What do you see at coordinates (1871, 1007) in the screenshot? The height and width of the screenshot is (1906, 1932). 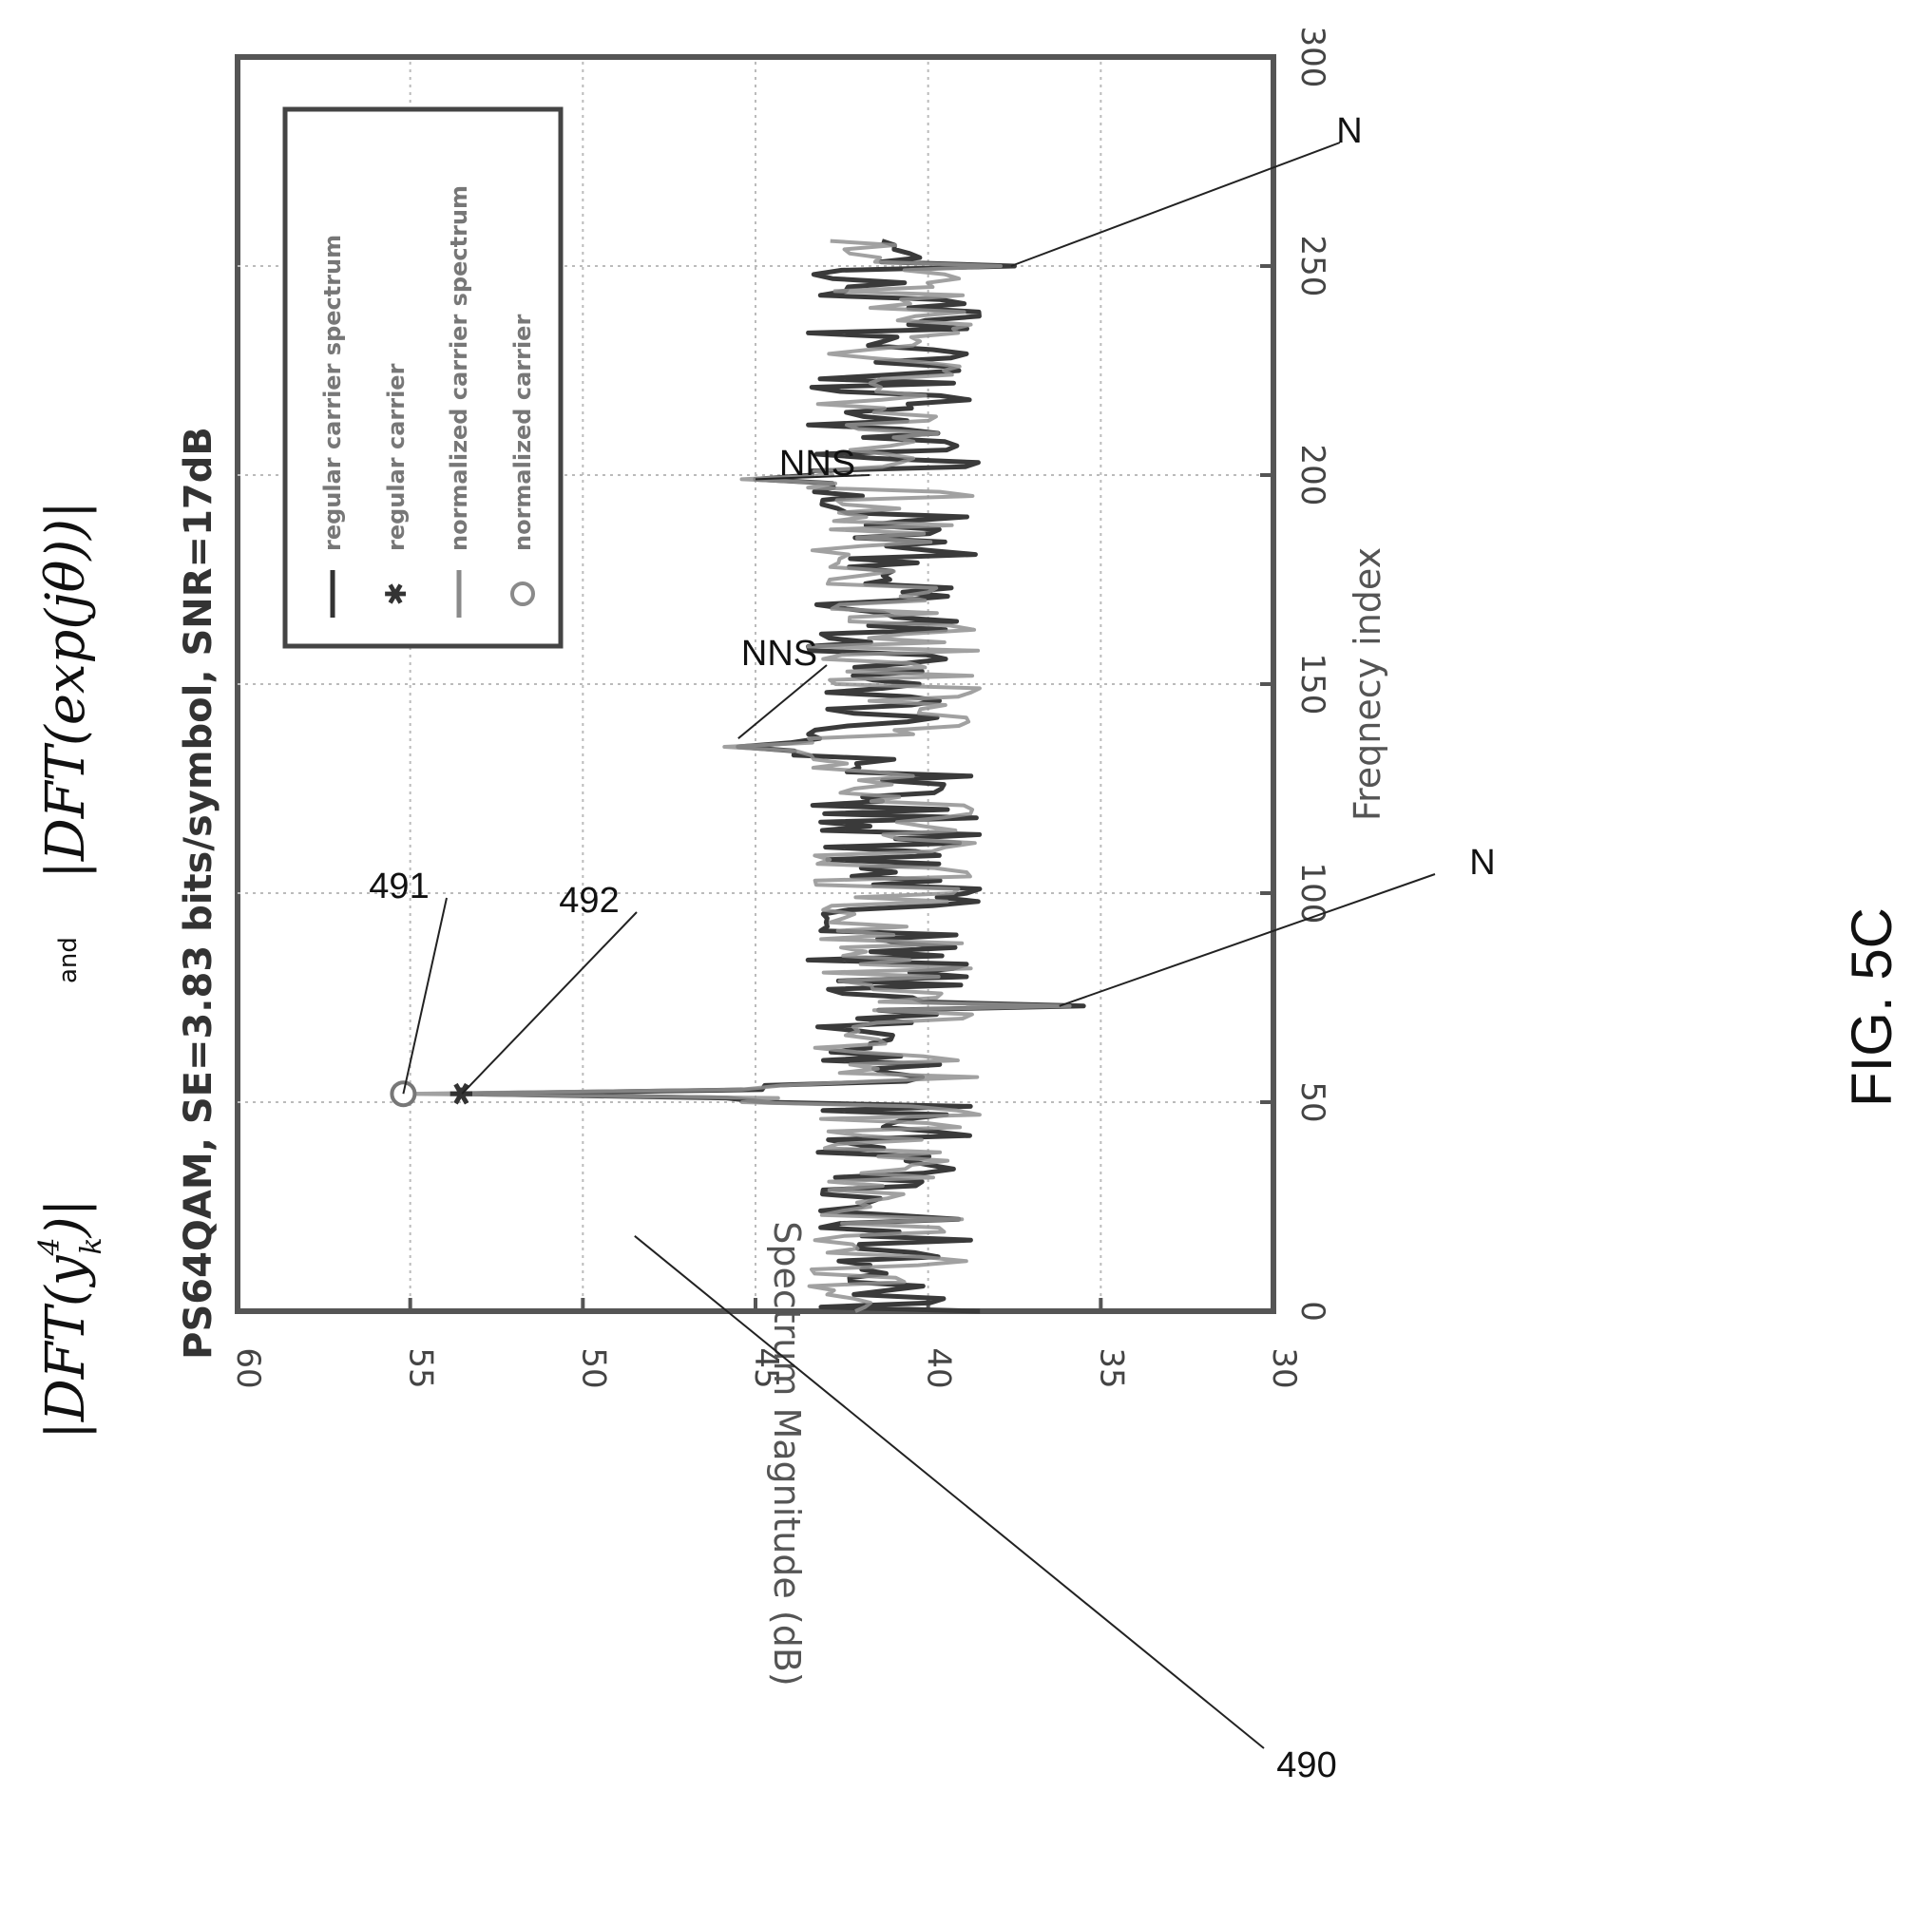 I see `figure-label: FIG. 5C` at bounding box center [1871, 1007].